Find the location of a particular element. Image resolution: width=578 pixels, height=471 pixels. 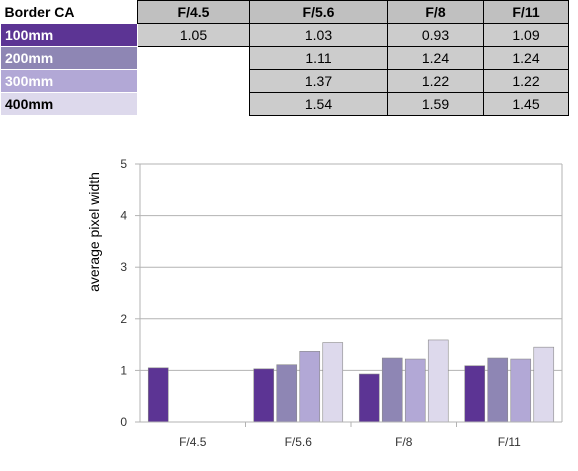

table-row: 400mm 1.54 1.59 1.45 is located at coordinates (284, 104).